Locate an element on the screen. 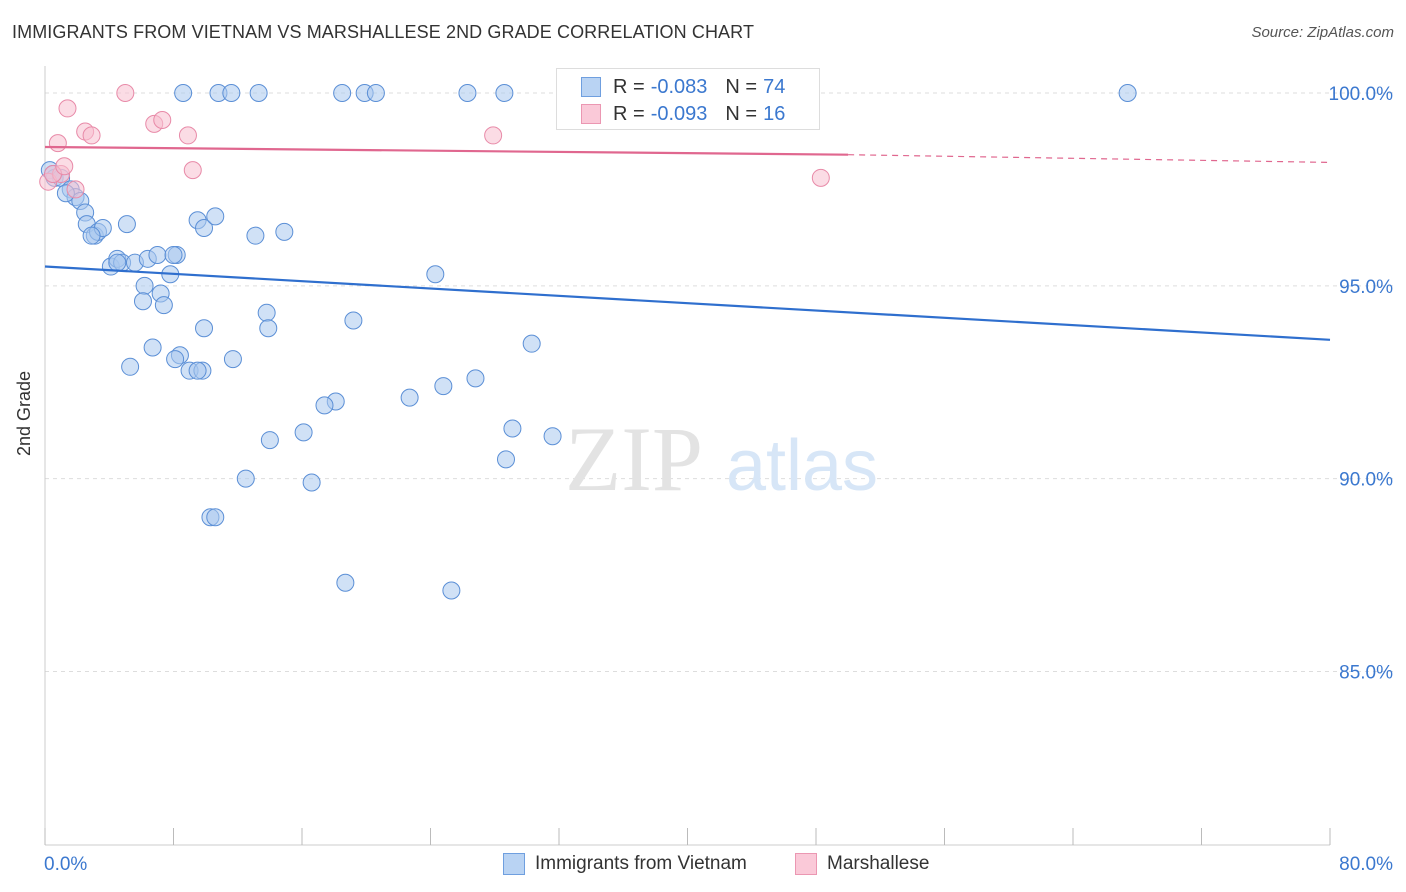 The width and height of the screenshot is (1406, 892). legend-item-vietnam: Immigrants from Vietnam is located at coordinates (625, 864).